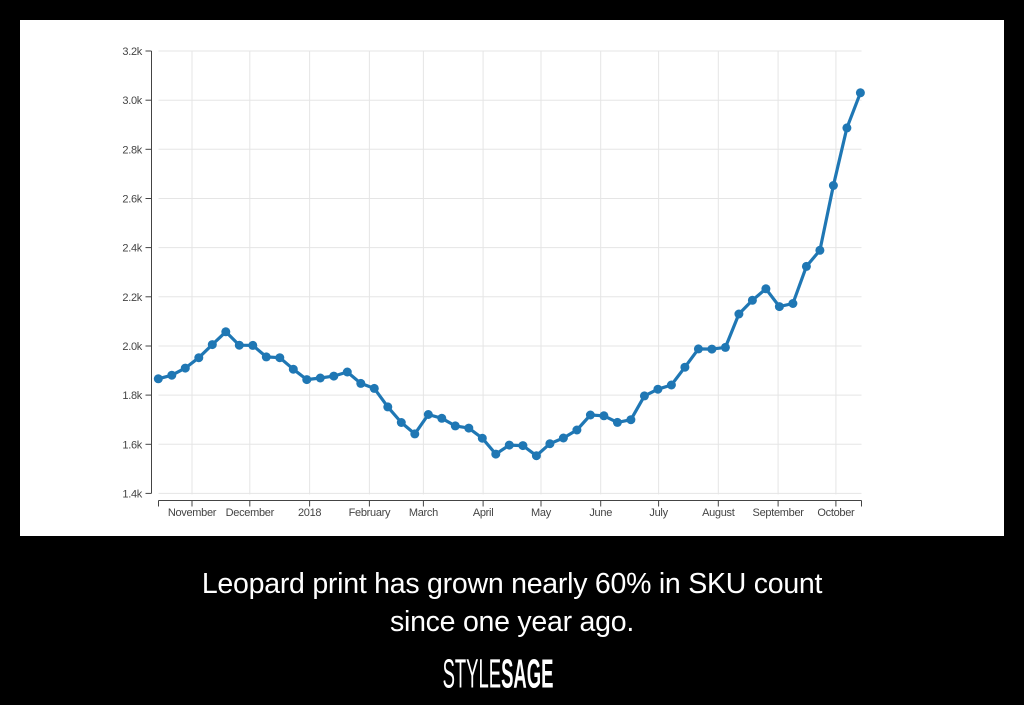  Describe the element at coordinates (192, 513) in the screenshot. I see `svg-text: November` at that location.